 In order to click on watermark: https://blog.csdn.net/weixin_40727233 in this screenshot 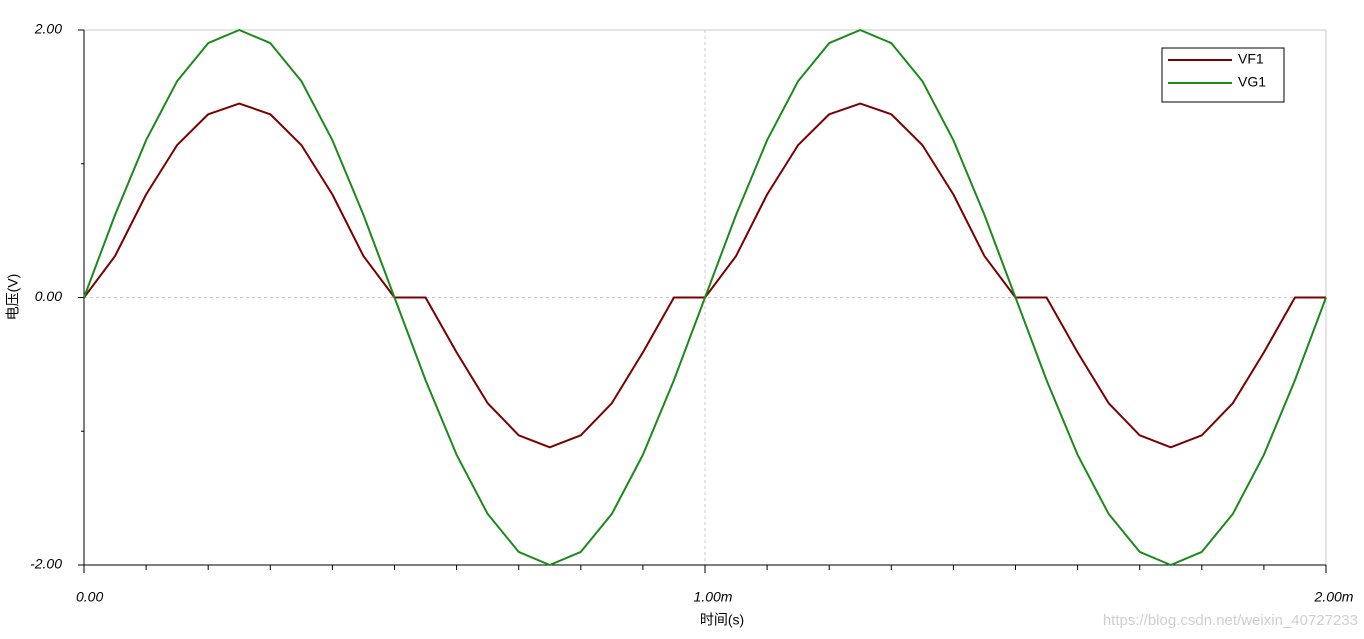, I will do `click(1230, 620)`.